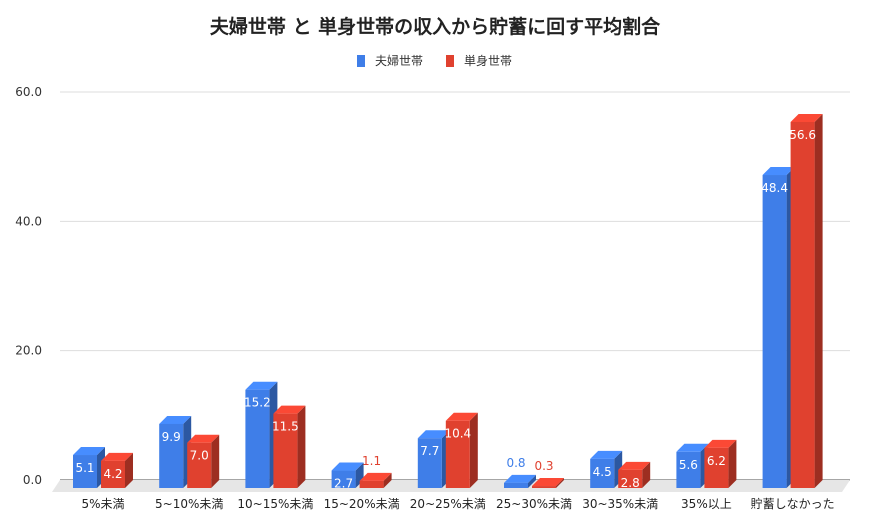 This screenshot has height=527, width=870. I want to click on x-tick-label: 15~20%未満, so click(362, 504).